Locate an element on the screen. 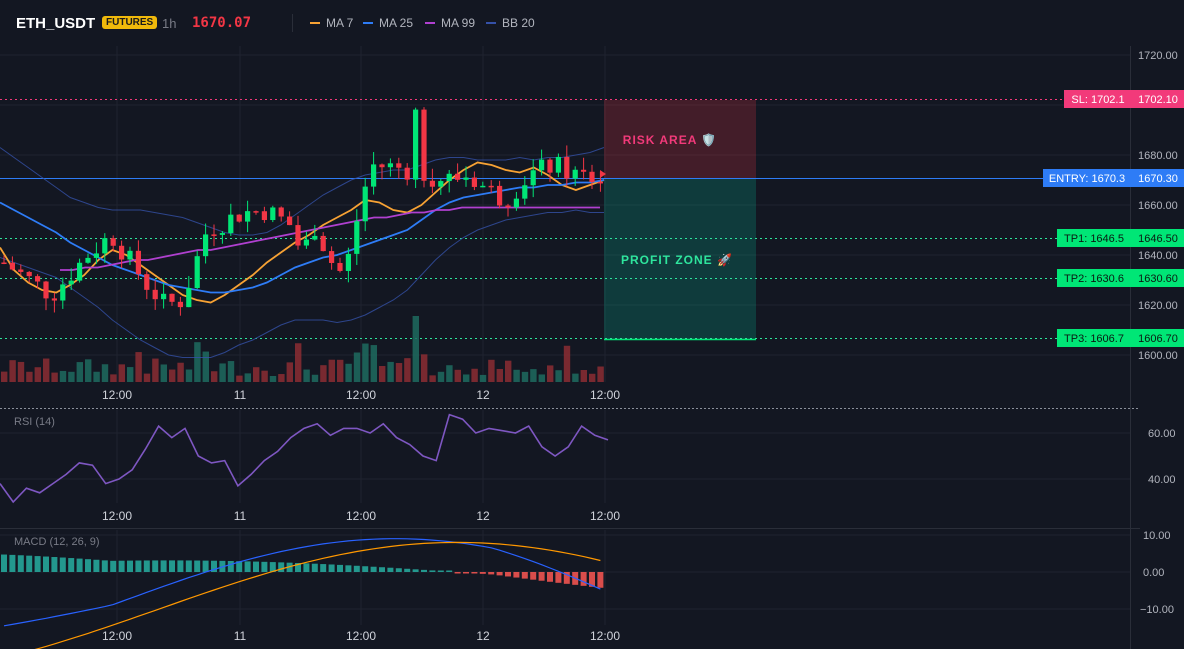 Image resolution: width=1184 pixels, height=649 pixels. time-tick: 12:00 is located at coordinates (117, 395).